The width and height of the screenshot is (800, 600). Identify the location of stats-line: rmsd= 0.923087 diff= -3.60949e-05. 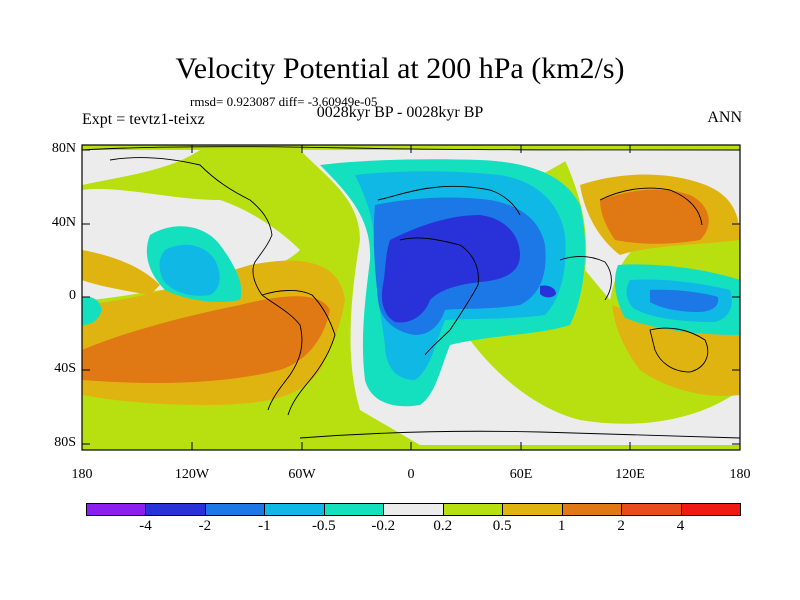
(284, 101).